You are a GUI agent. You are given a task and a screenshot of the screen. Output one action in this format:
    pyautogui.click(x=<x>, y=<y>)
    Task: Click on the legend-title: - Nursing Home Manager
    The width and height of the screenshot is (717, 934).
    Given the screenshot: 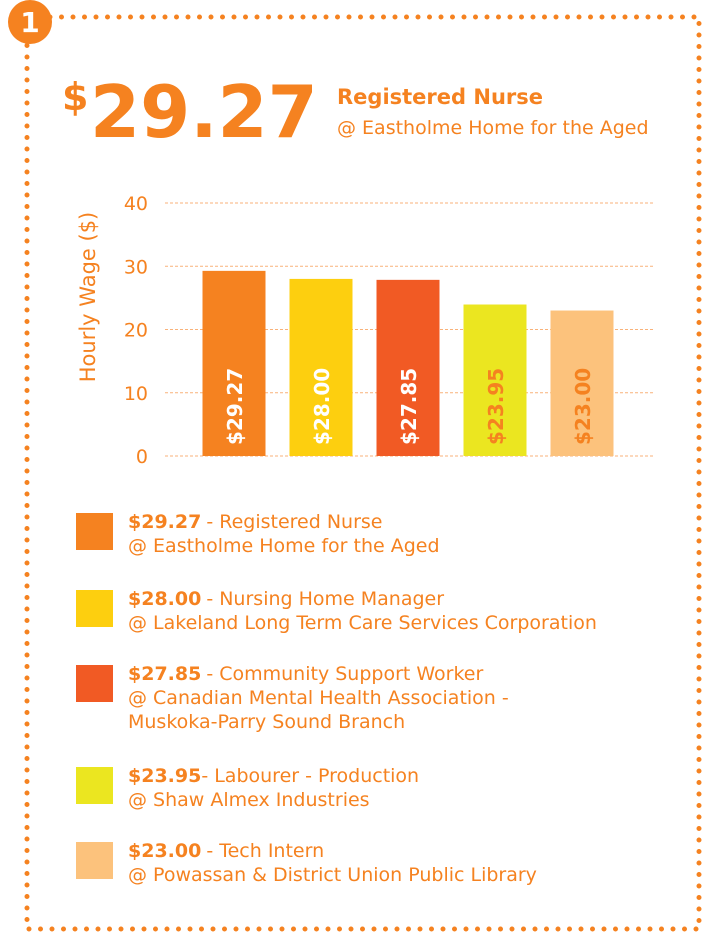 What is the action you would take?
    pyautogui.click(x=325, y=599)
    